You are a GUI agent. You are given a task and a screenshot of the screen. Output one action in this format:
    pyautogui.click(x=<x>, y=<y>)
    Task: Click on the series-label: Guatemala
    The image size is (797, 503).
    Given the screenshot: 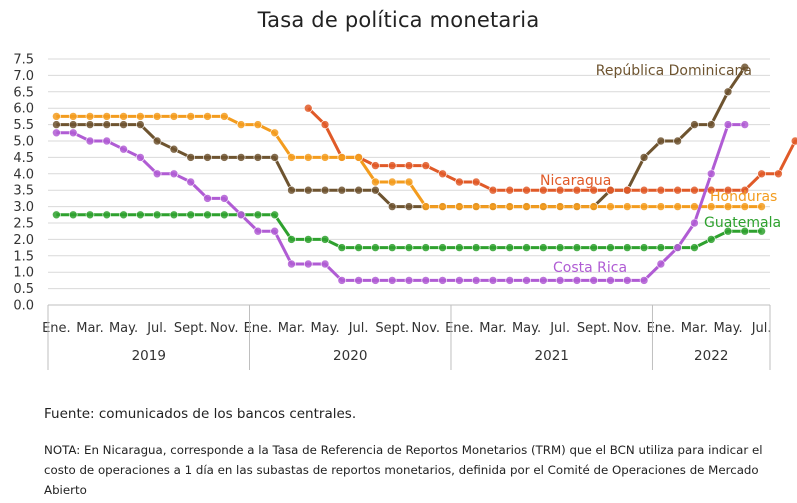 What is the action you would take?
    pyautogui.click(x=742, y=223)
    